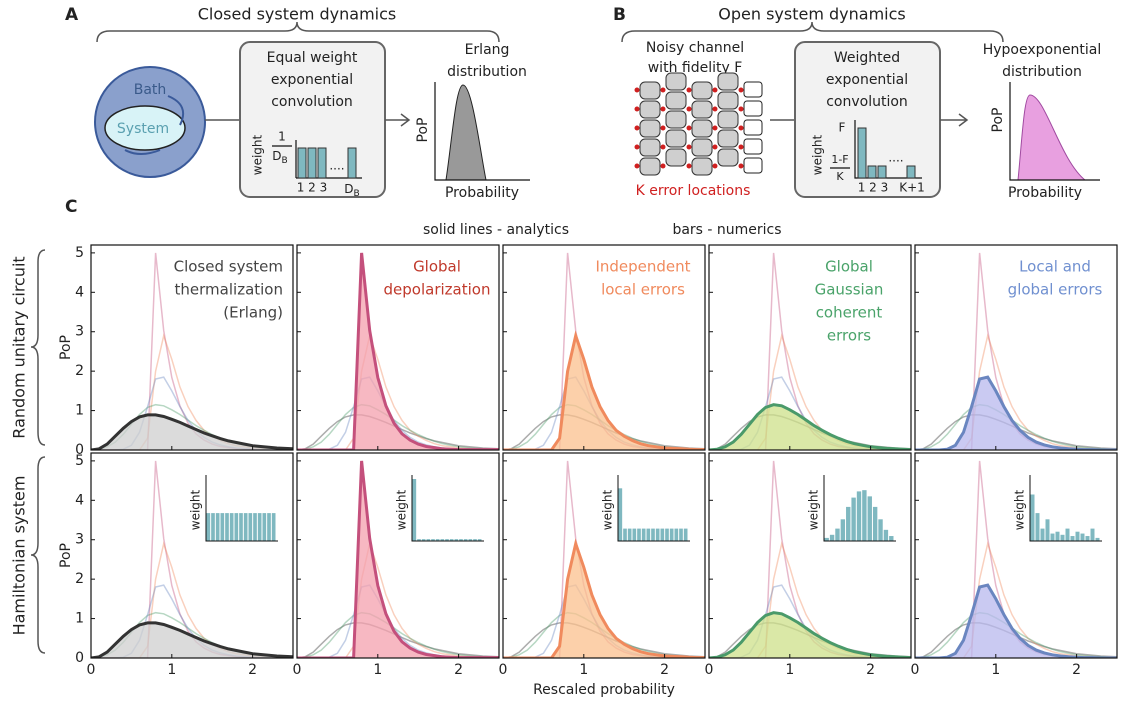 This screenshot has height=704, width=1123. I want to click on box-text: convolution, so click(867, 102).